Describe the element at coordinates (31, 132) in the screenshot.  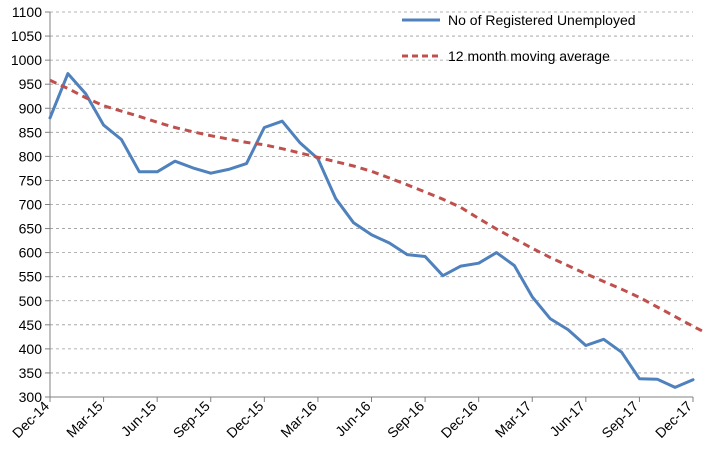
I see `y-tick-label: 850` at that location.